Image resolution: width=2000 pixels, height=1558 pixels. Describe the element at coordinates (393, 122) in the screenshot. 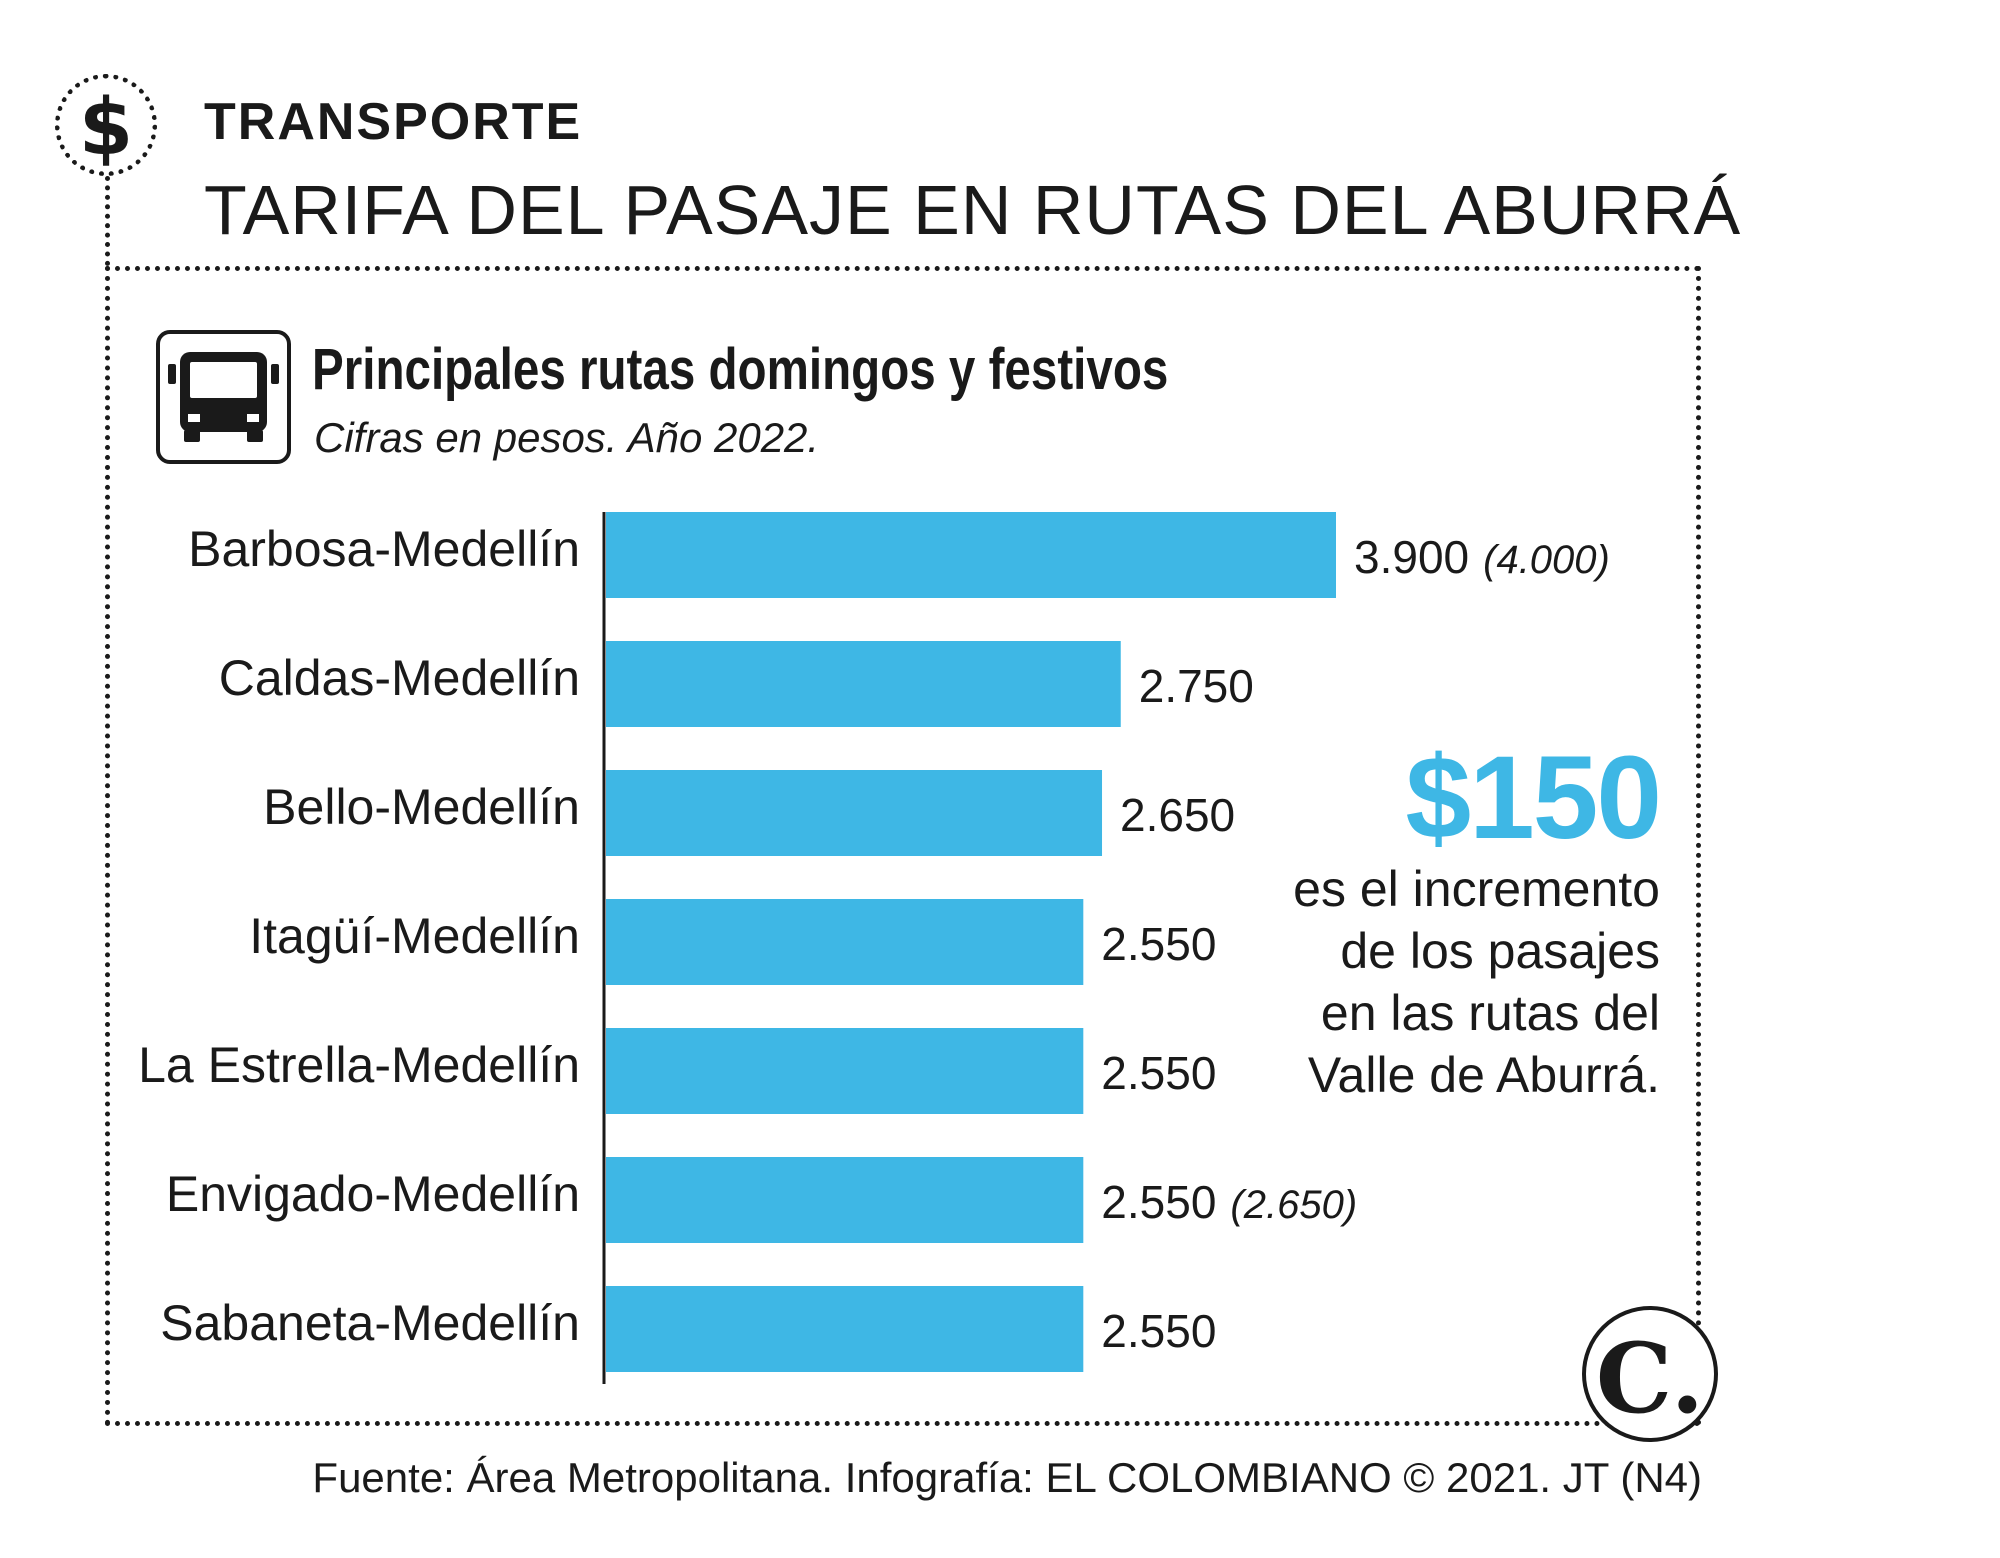

I see `section-label: TRANSPORTE` at that location.